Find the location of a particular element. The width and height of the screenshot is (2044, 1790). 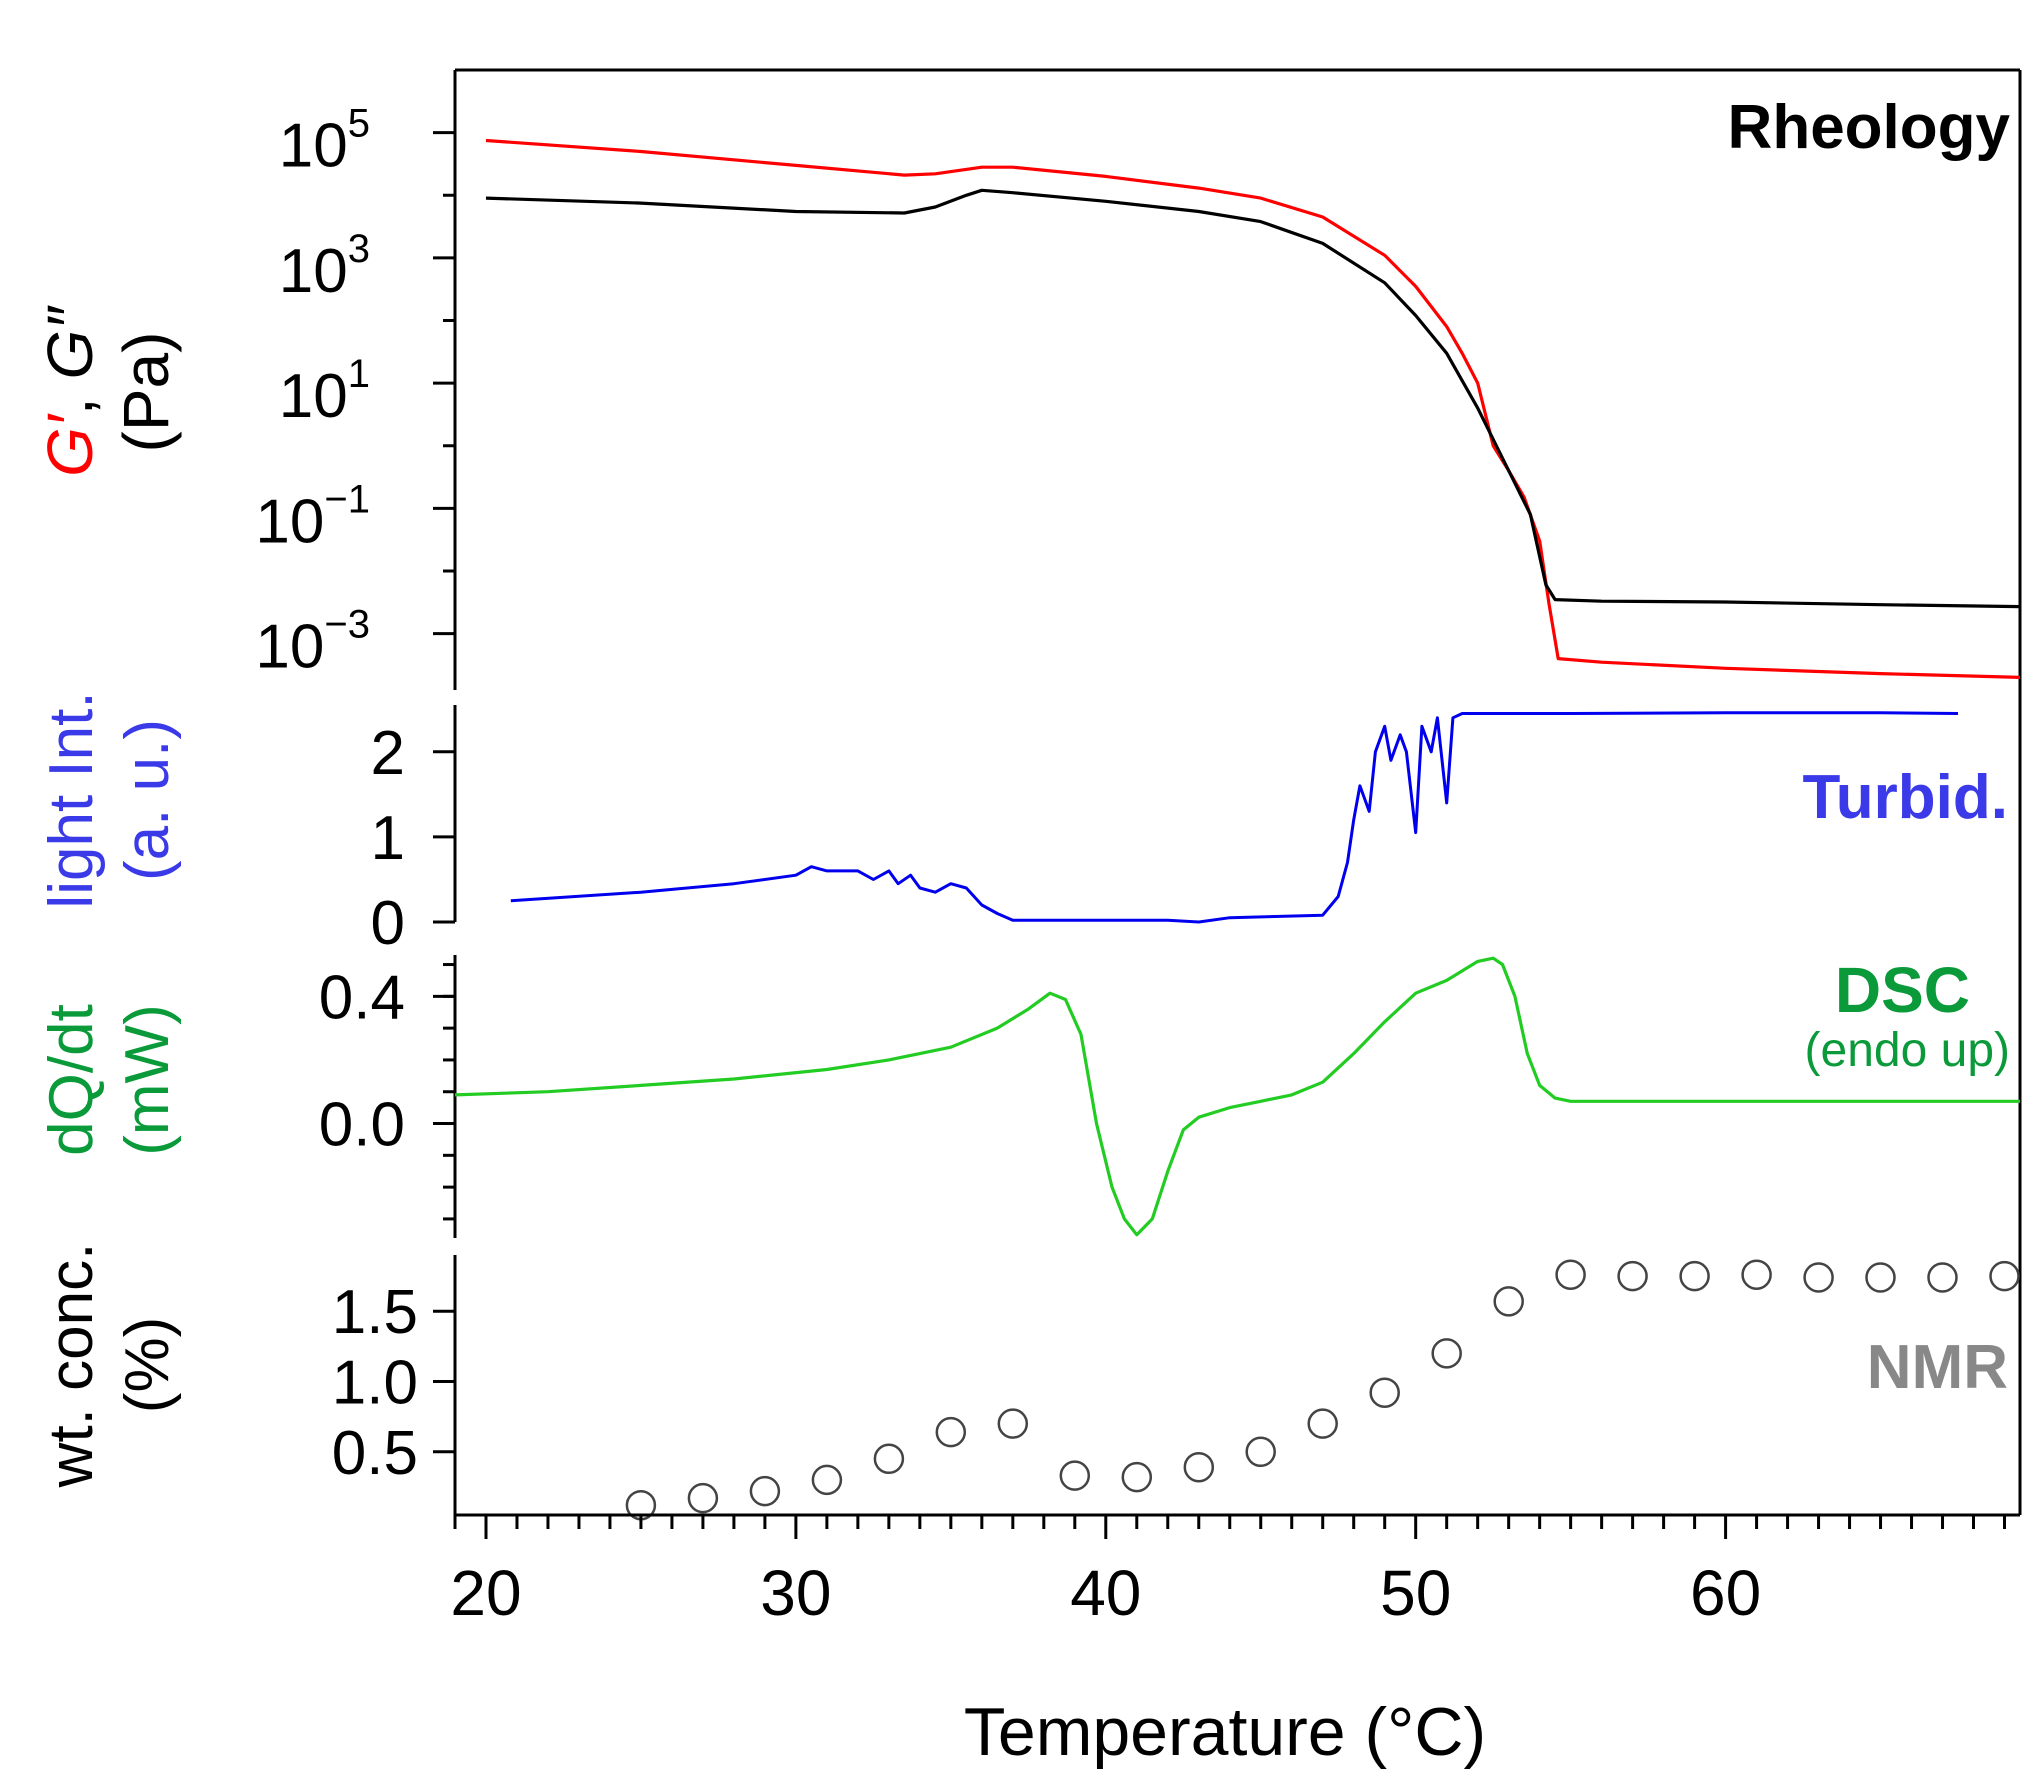

nmr-series is located at coordinates (1322, 1390).